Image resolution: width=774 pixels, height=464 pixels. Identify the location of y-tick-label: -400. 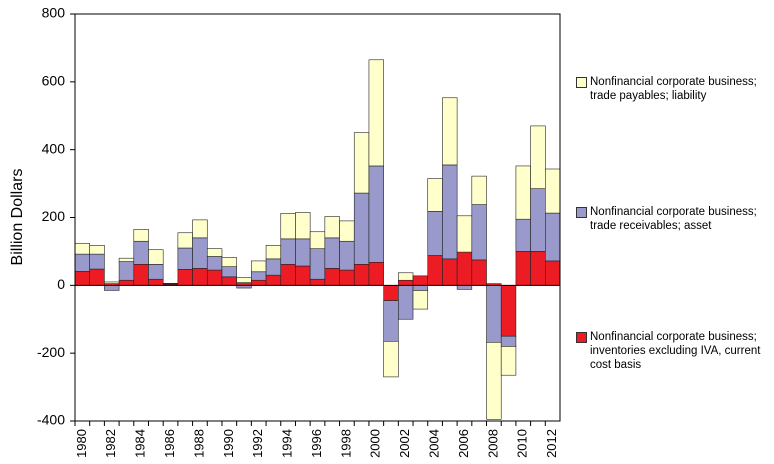
(51, 420).